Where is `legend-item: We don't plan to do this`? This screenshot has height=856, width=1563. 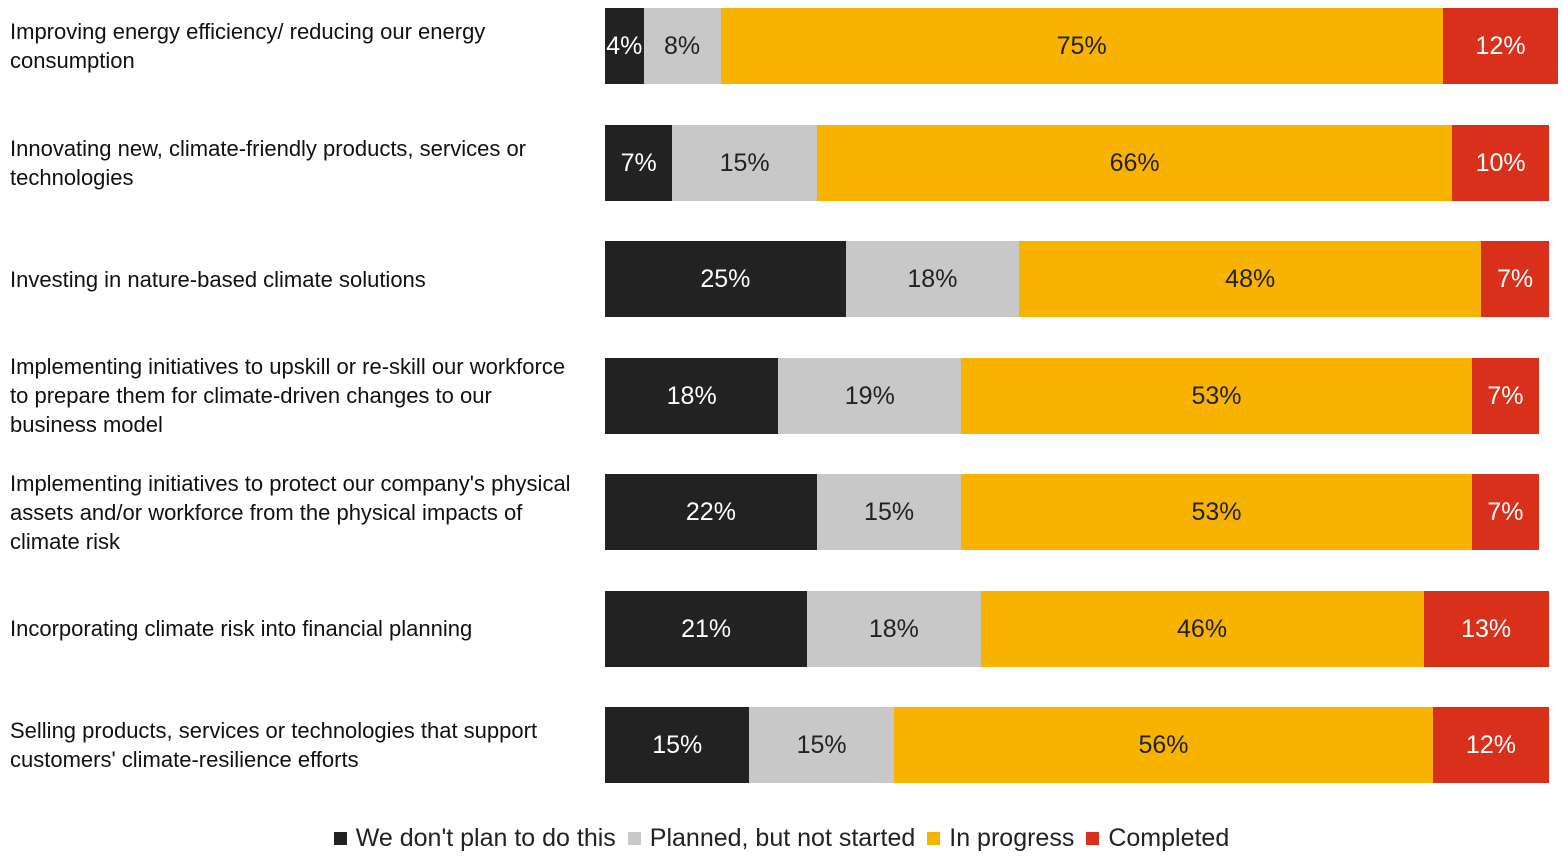
legend-item: We don't plan to do this is located at coordinates (474, 838).